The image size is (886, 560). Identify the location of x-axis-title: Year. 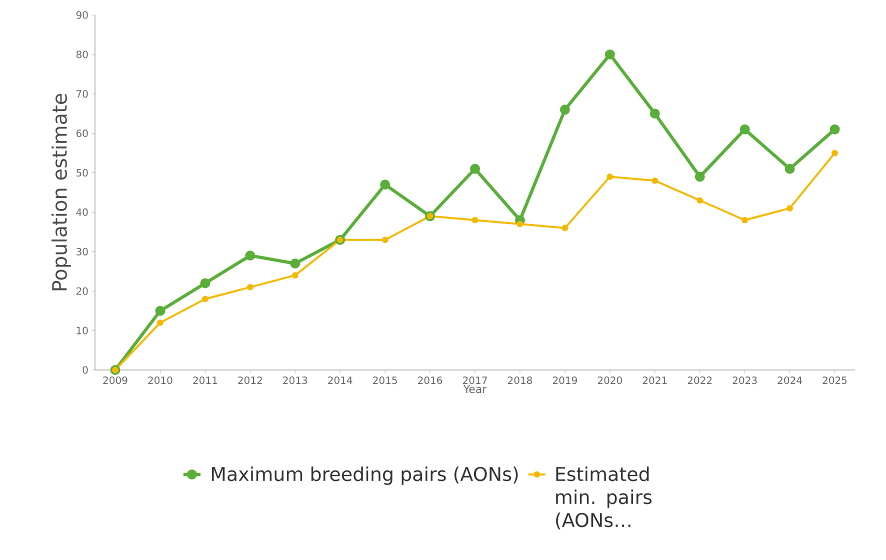
(475, 389).